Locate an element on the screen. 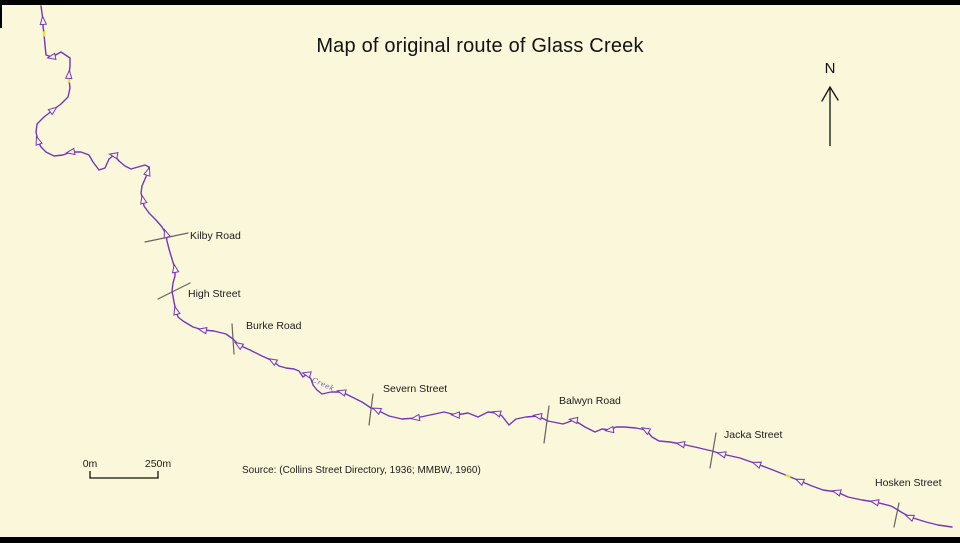 The image size is (960, 543). map-title: Map of original route of Glass Creek is located at coordinates (480, 46).